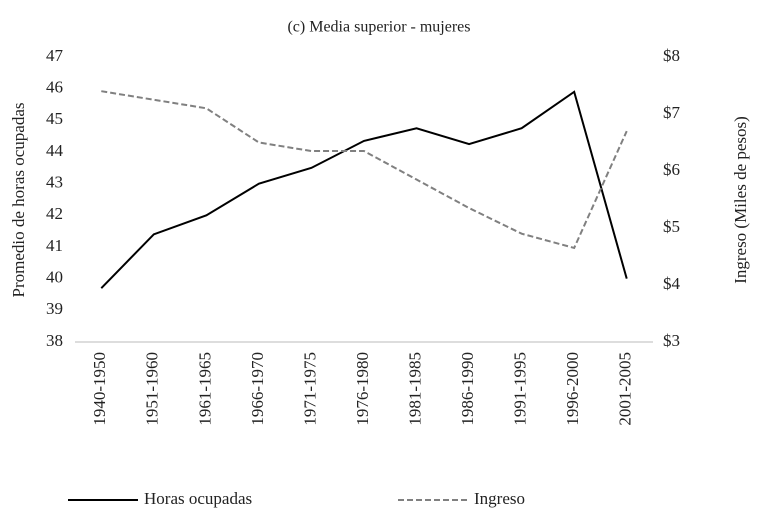 The height and width of the screenshot is (516, 758). I want to click on x-tick-label: 1971-1975, so click(309, 389).